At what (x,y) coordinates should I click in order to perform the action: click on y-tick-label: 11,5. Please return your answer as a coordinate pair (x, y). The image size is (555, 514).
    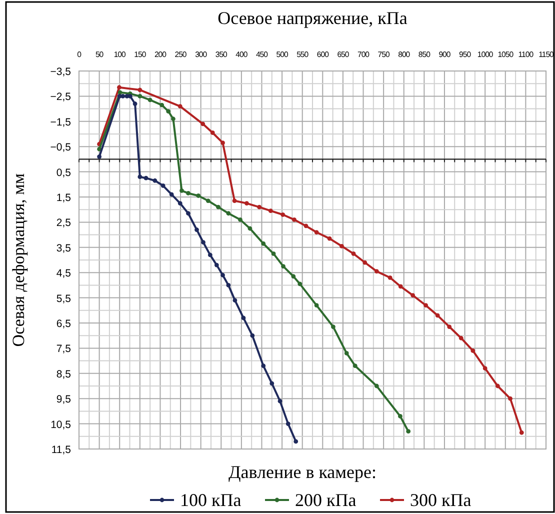
    Looking at the image, I should click on (61, 450).